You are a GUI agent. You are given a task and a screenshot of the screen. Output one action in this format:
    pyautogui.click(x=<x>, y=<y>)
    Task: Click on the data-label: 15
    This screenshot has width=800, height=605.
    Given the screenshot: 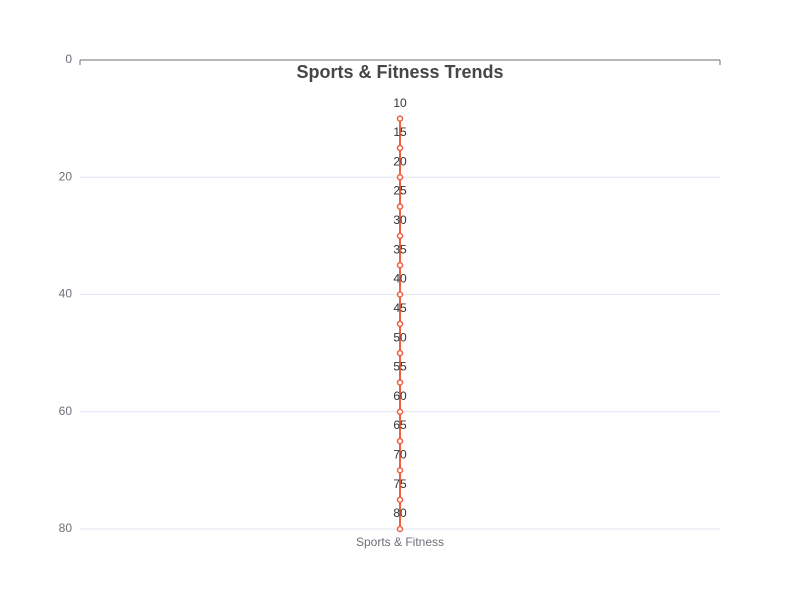 What is the action you would take?
    pyautogui.click(x=400, y=132)
    